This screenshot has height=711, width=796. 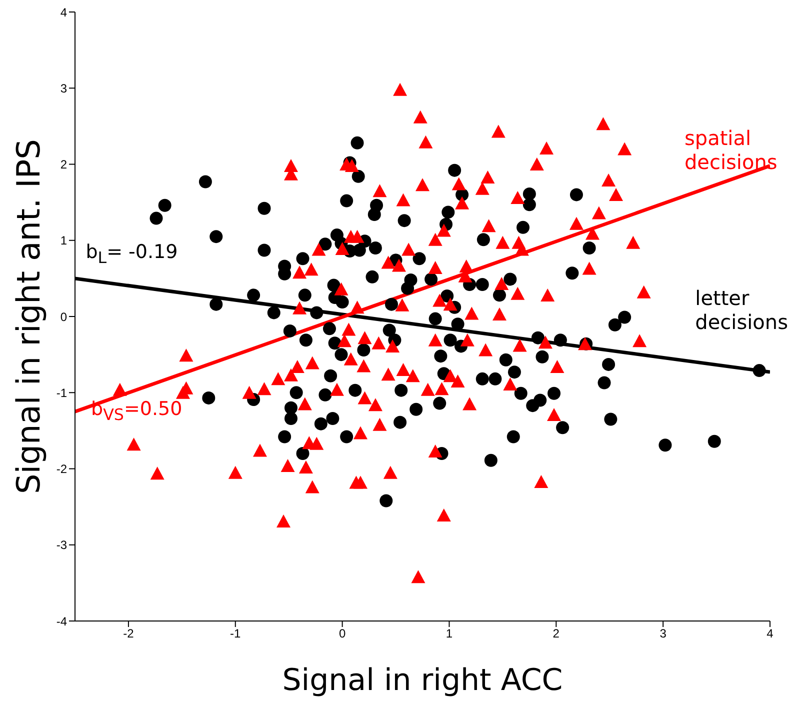 I want to click on x-tick-label: 0, so click(x=342, y=633).